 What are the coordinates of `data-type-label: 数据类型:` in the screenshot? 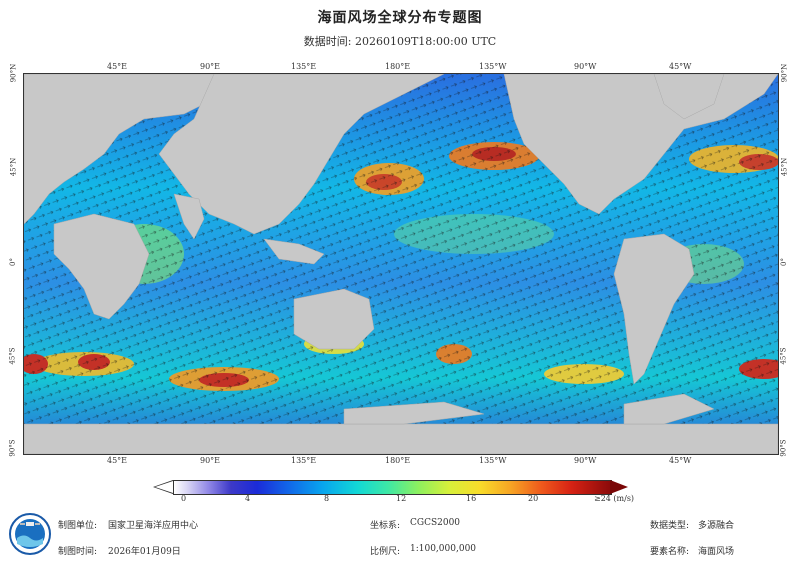 It's located at (670, 526).